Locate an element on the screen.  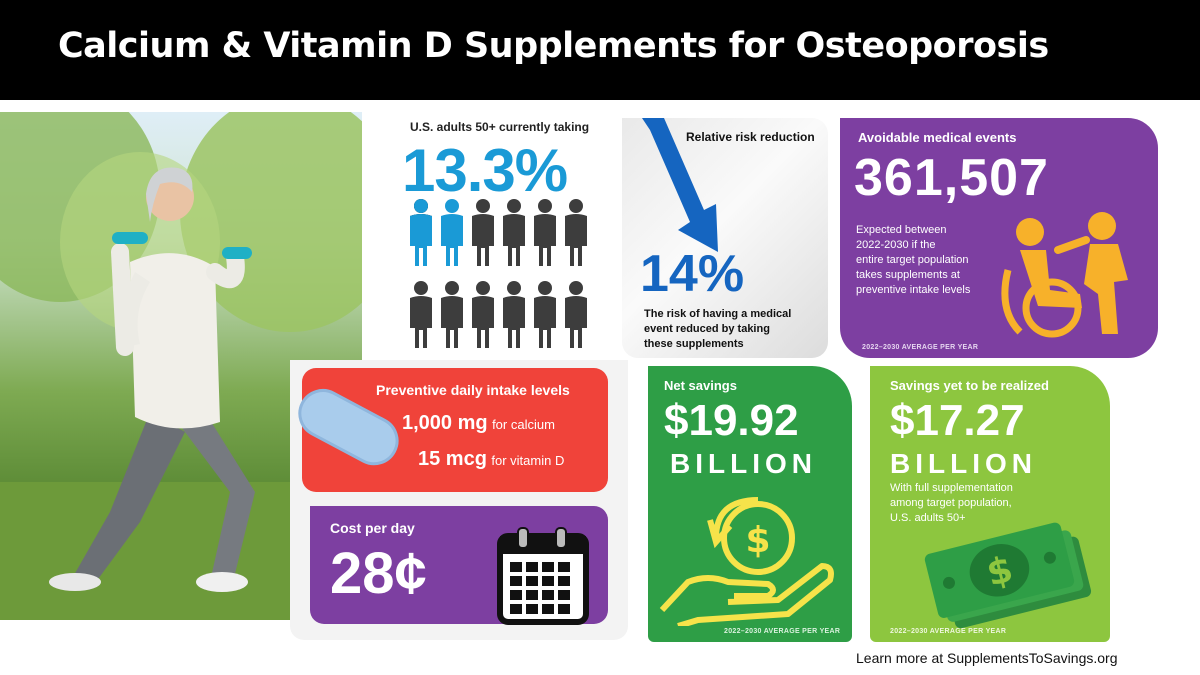
adults-value: 13.3% is located at coordinates (485, 170).